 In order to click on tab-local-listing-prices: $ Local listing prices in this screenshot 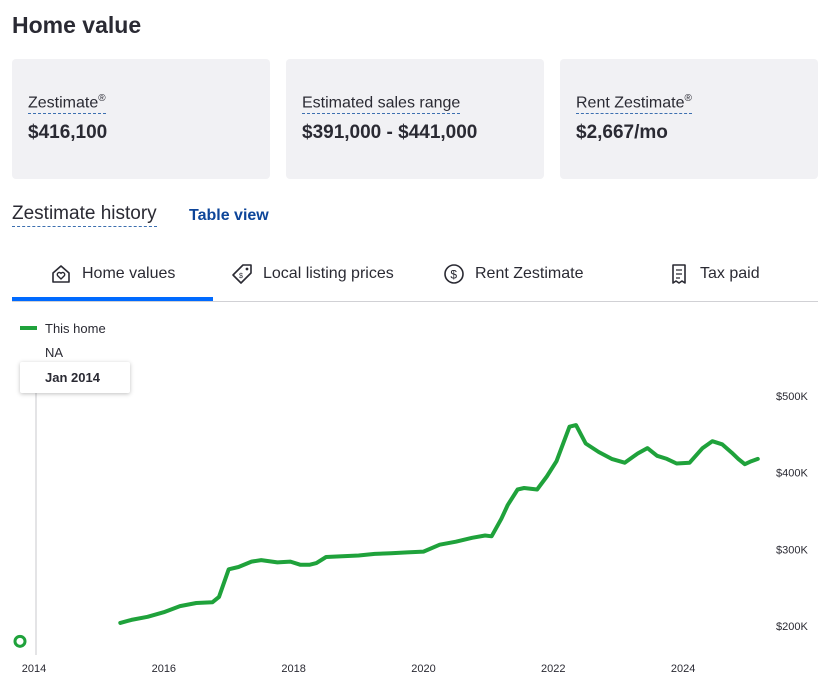, I will do `click(312, 273)`.